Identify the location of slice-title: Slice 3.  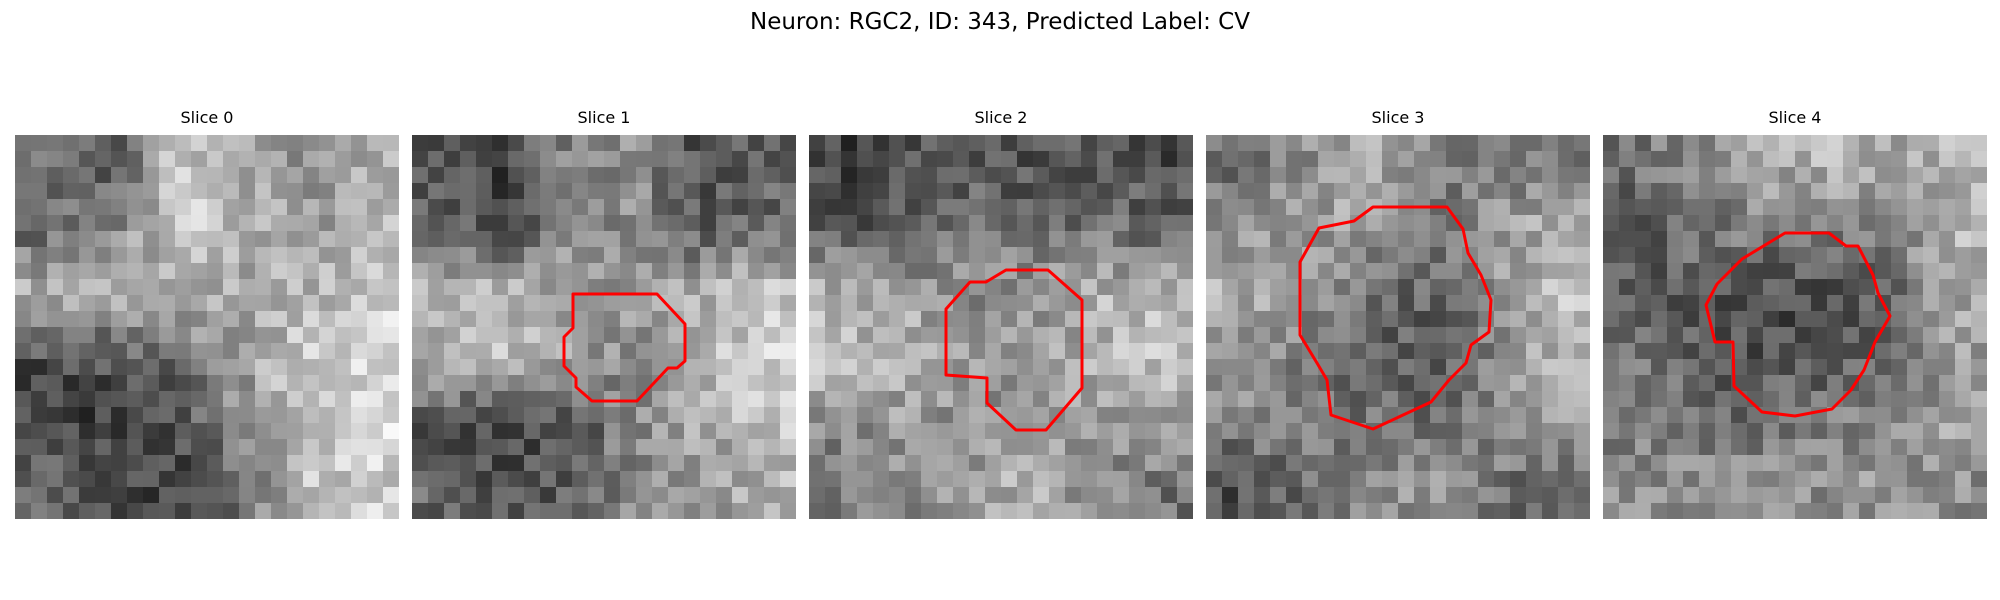
(1398, 117).